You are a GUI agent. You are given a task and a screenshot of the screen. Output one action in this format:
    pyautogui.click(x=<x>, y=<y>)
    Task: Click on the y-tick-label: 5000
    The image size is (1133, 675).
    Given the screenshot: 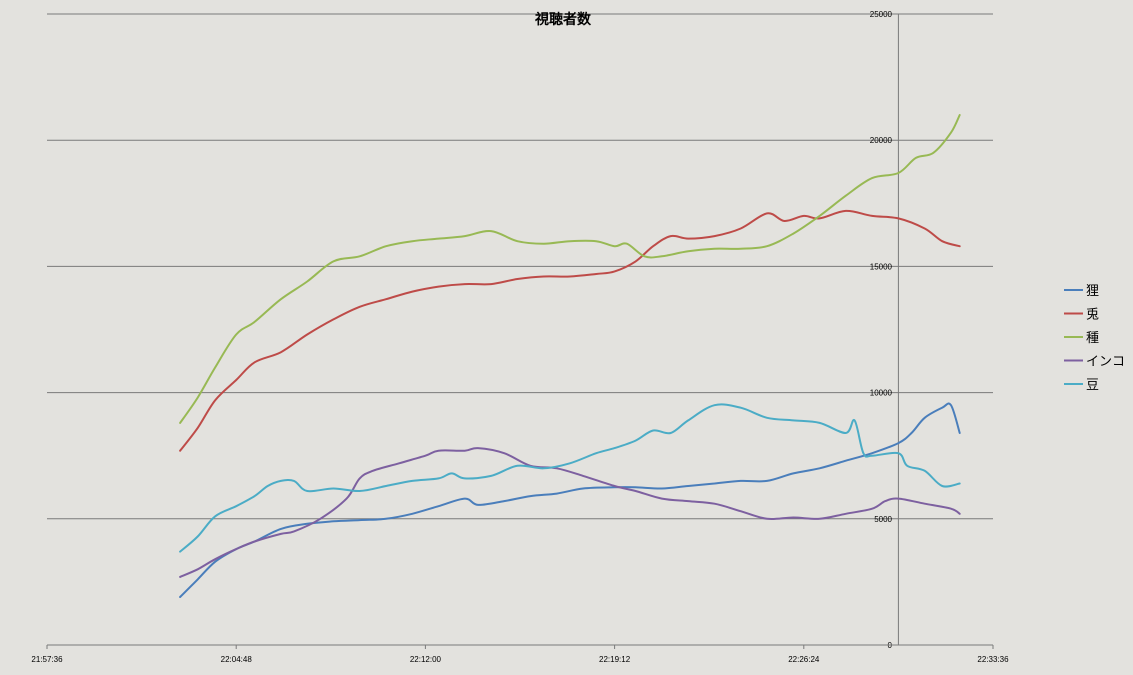 What is the action you would take?
    pyautogui.click(x=883, y=519)
    